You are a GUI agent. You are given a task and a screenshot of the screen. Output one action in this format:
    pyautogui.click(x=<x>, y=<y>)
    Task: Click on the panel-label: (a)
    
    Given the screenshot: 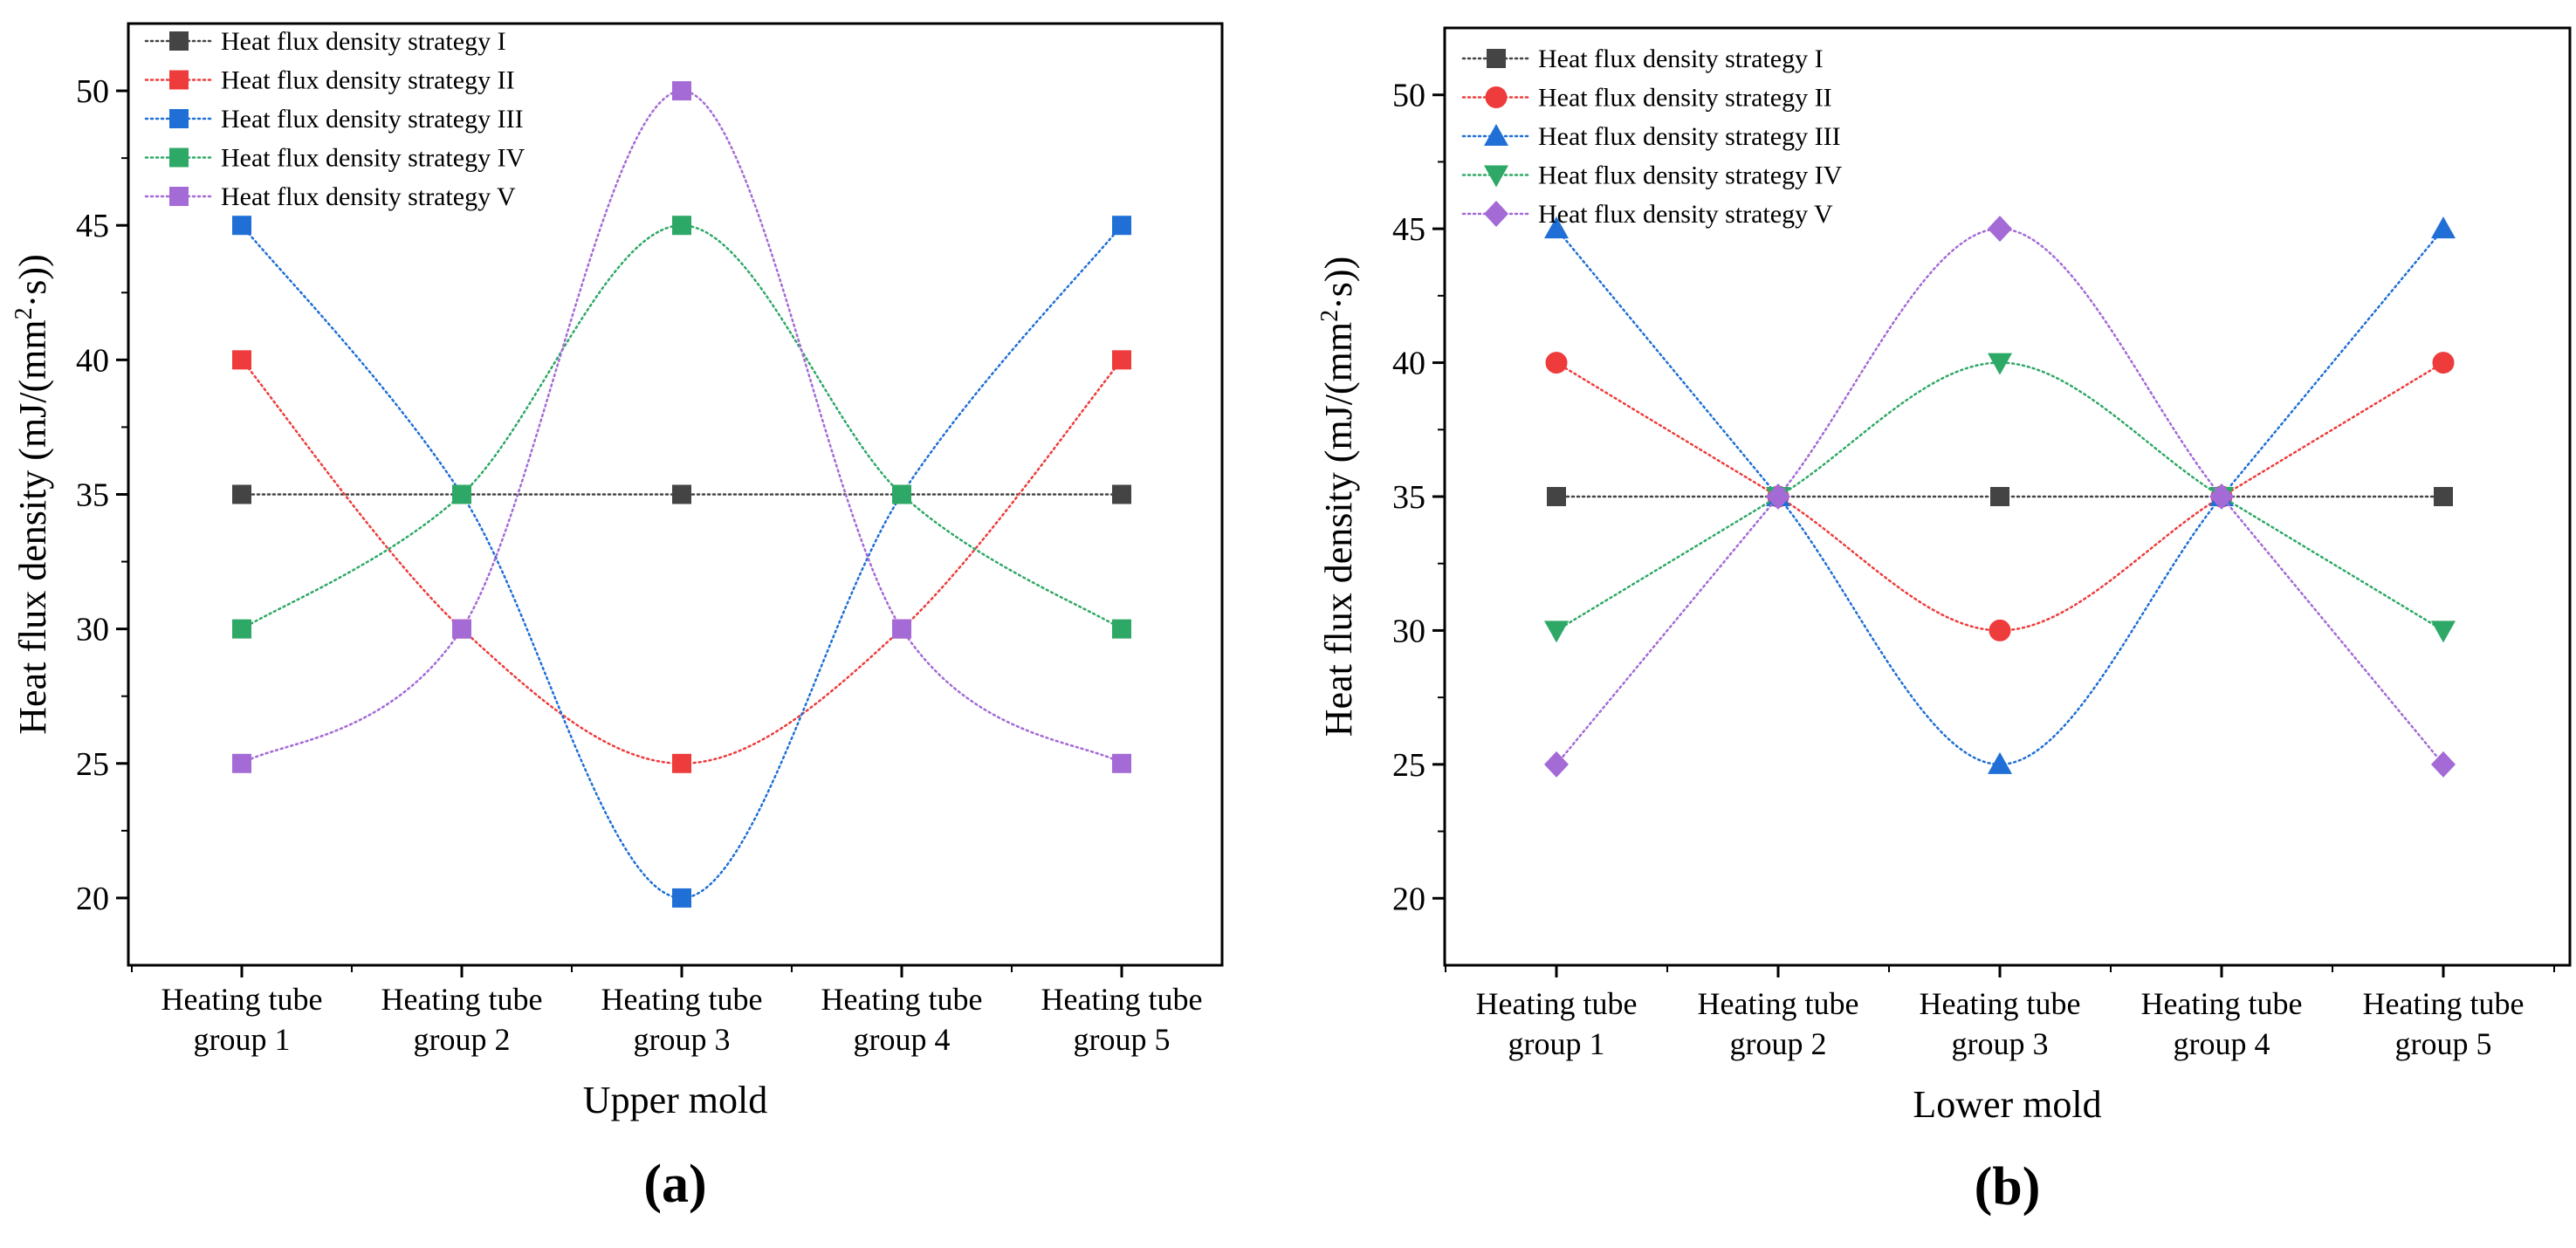 What is the action you would take?
    pyautogui.click(x=675, y=1184)
    